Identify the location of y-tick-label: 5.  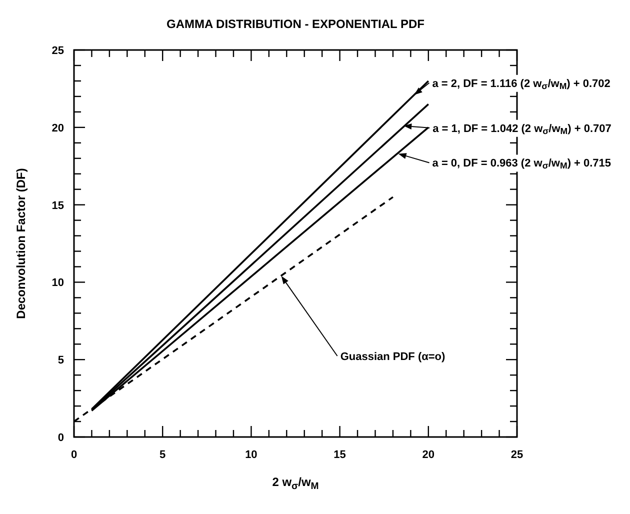
(61, 360).